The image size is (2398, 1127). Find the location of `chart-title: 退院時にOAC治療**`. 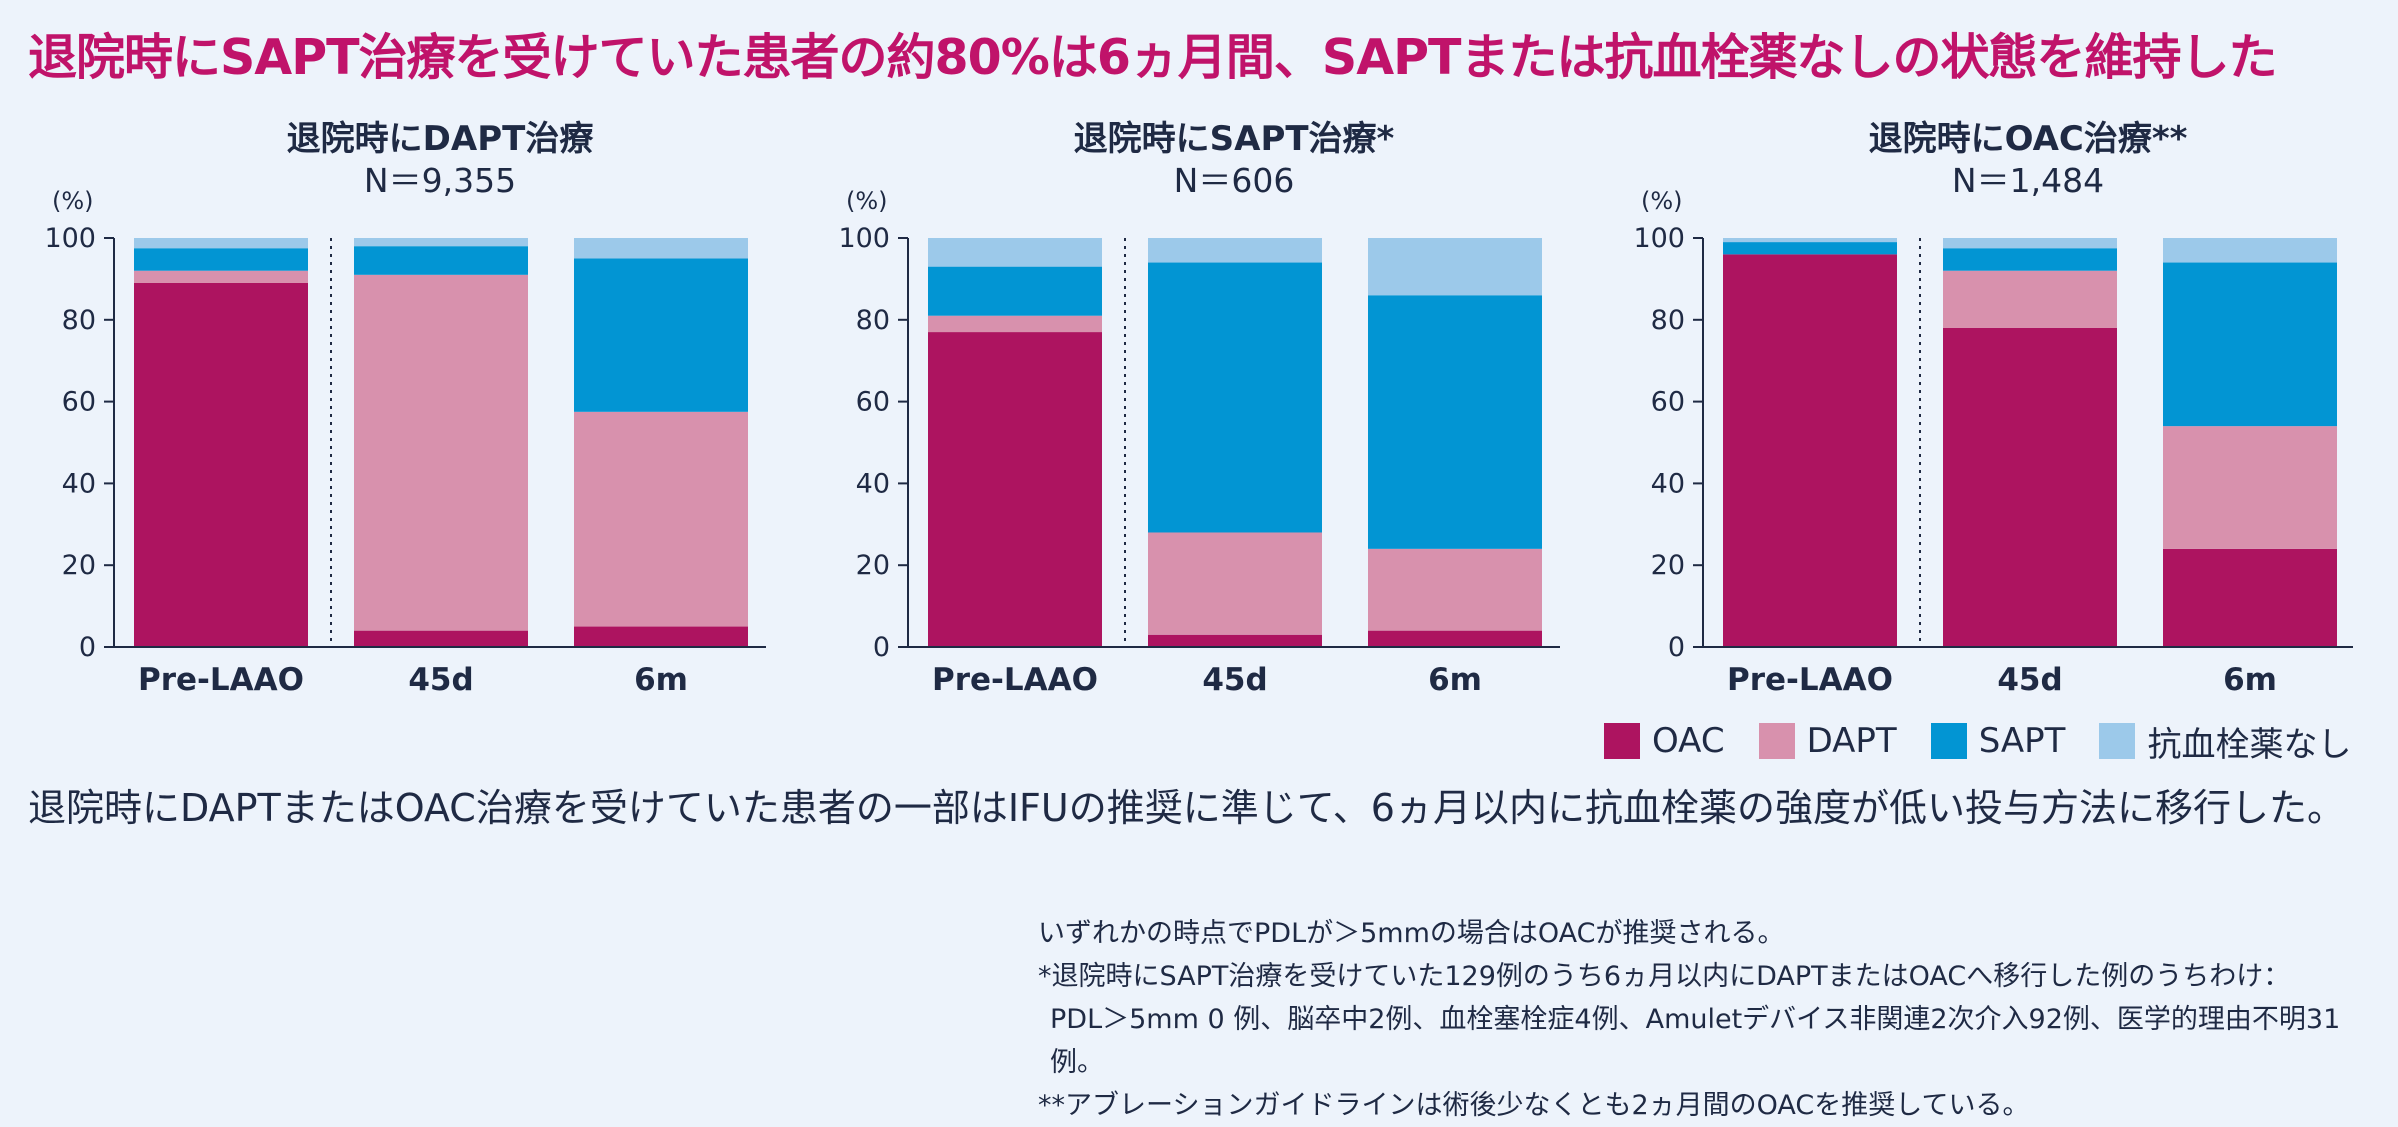

chart-title: 退院時にOAC治療** is located at coordinates (2028, 139).